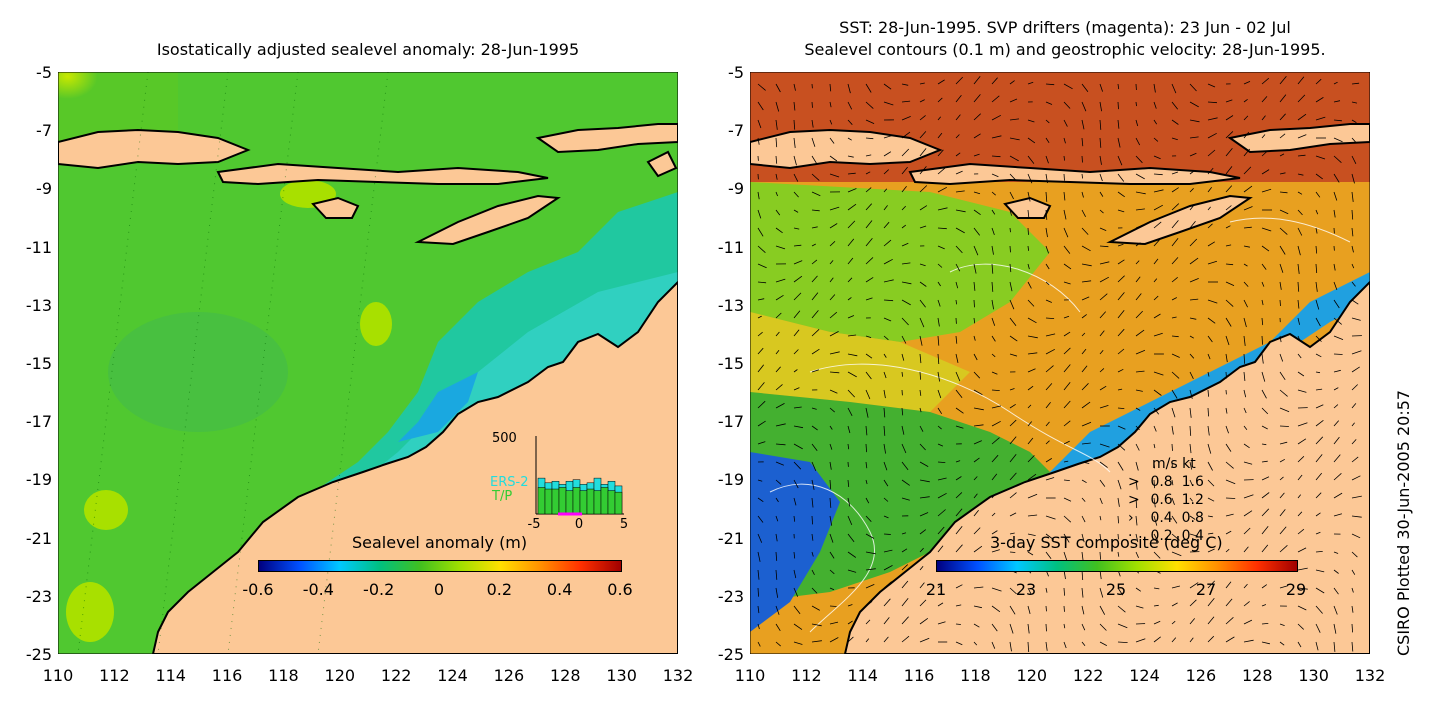 Image resolution: width=1440 pixels, height=720 pixels. What do you see at coordinates (283, 675) in the screenshot?
I see `left-x-tick: 118` at bounding box center [283, 675].